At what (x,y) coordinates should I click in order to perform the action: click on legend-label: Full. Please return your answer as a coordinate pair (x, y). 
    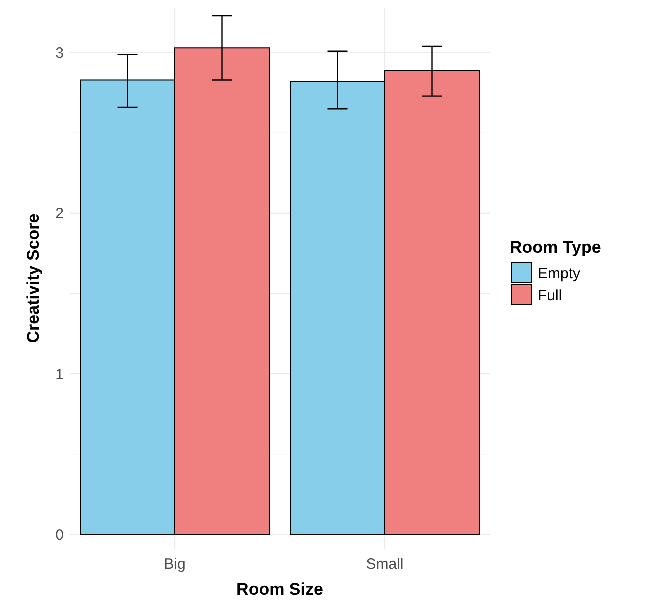
    Looking at the image, I should click on (550, 295).